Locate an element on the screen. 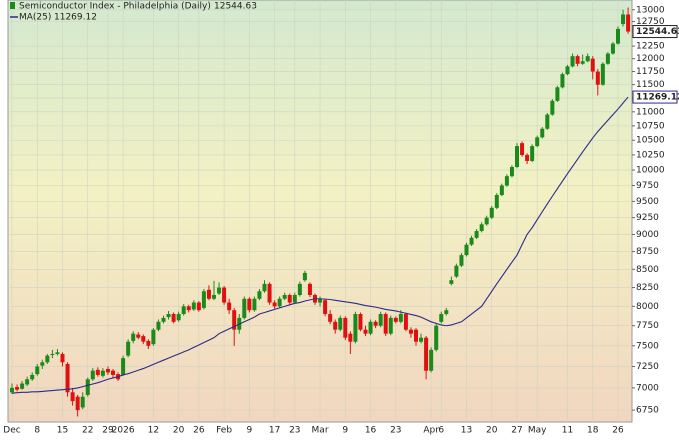 The width and height of the screenshot is (679, 446). value-box-label: 11269.12 is located at coordinates (657, 98).